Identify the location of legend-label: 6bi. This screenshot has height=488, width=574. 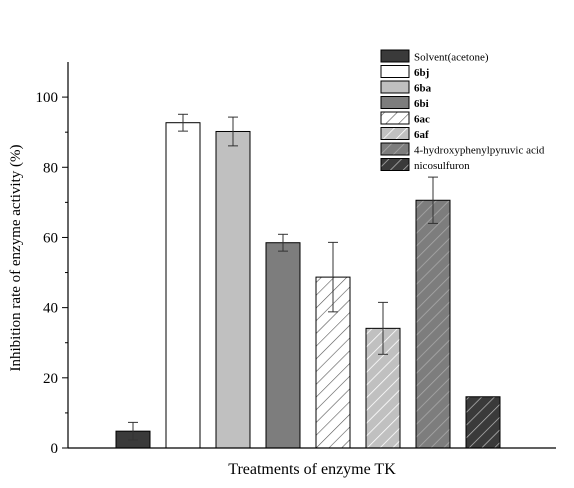
(421, 104).